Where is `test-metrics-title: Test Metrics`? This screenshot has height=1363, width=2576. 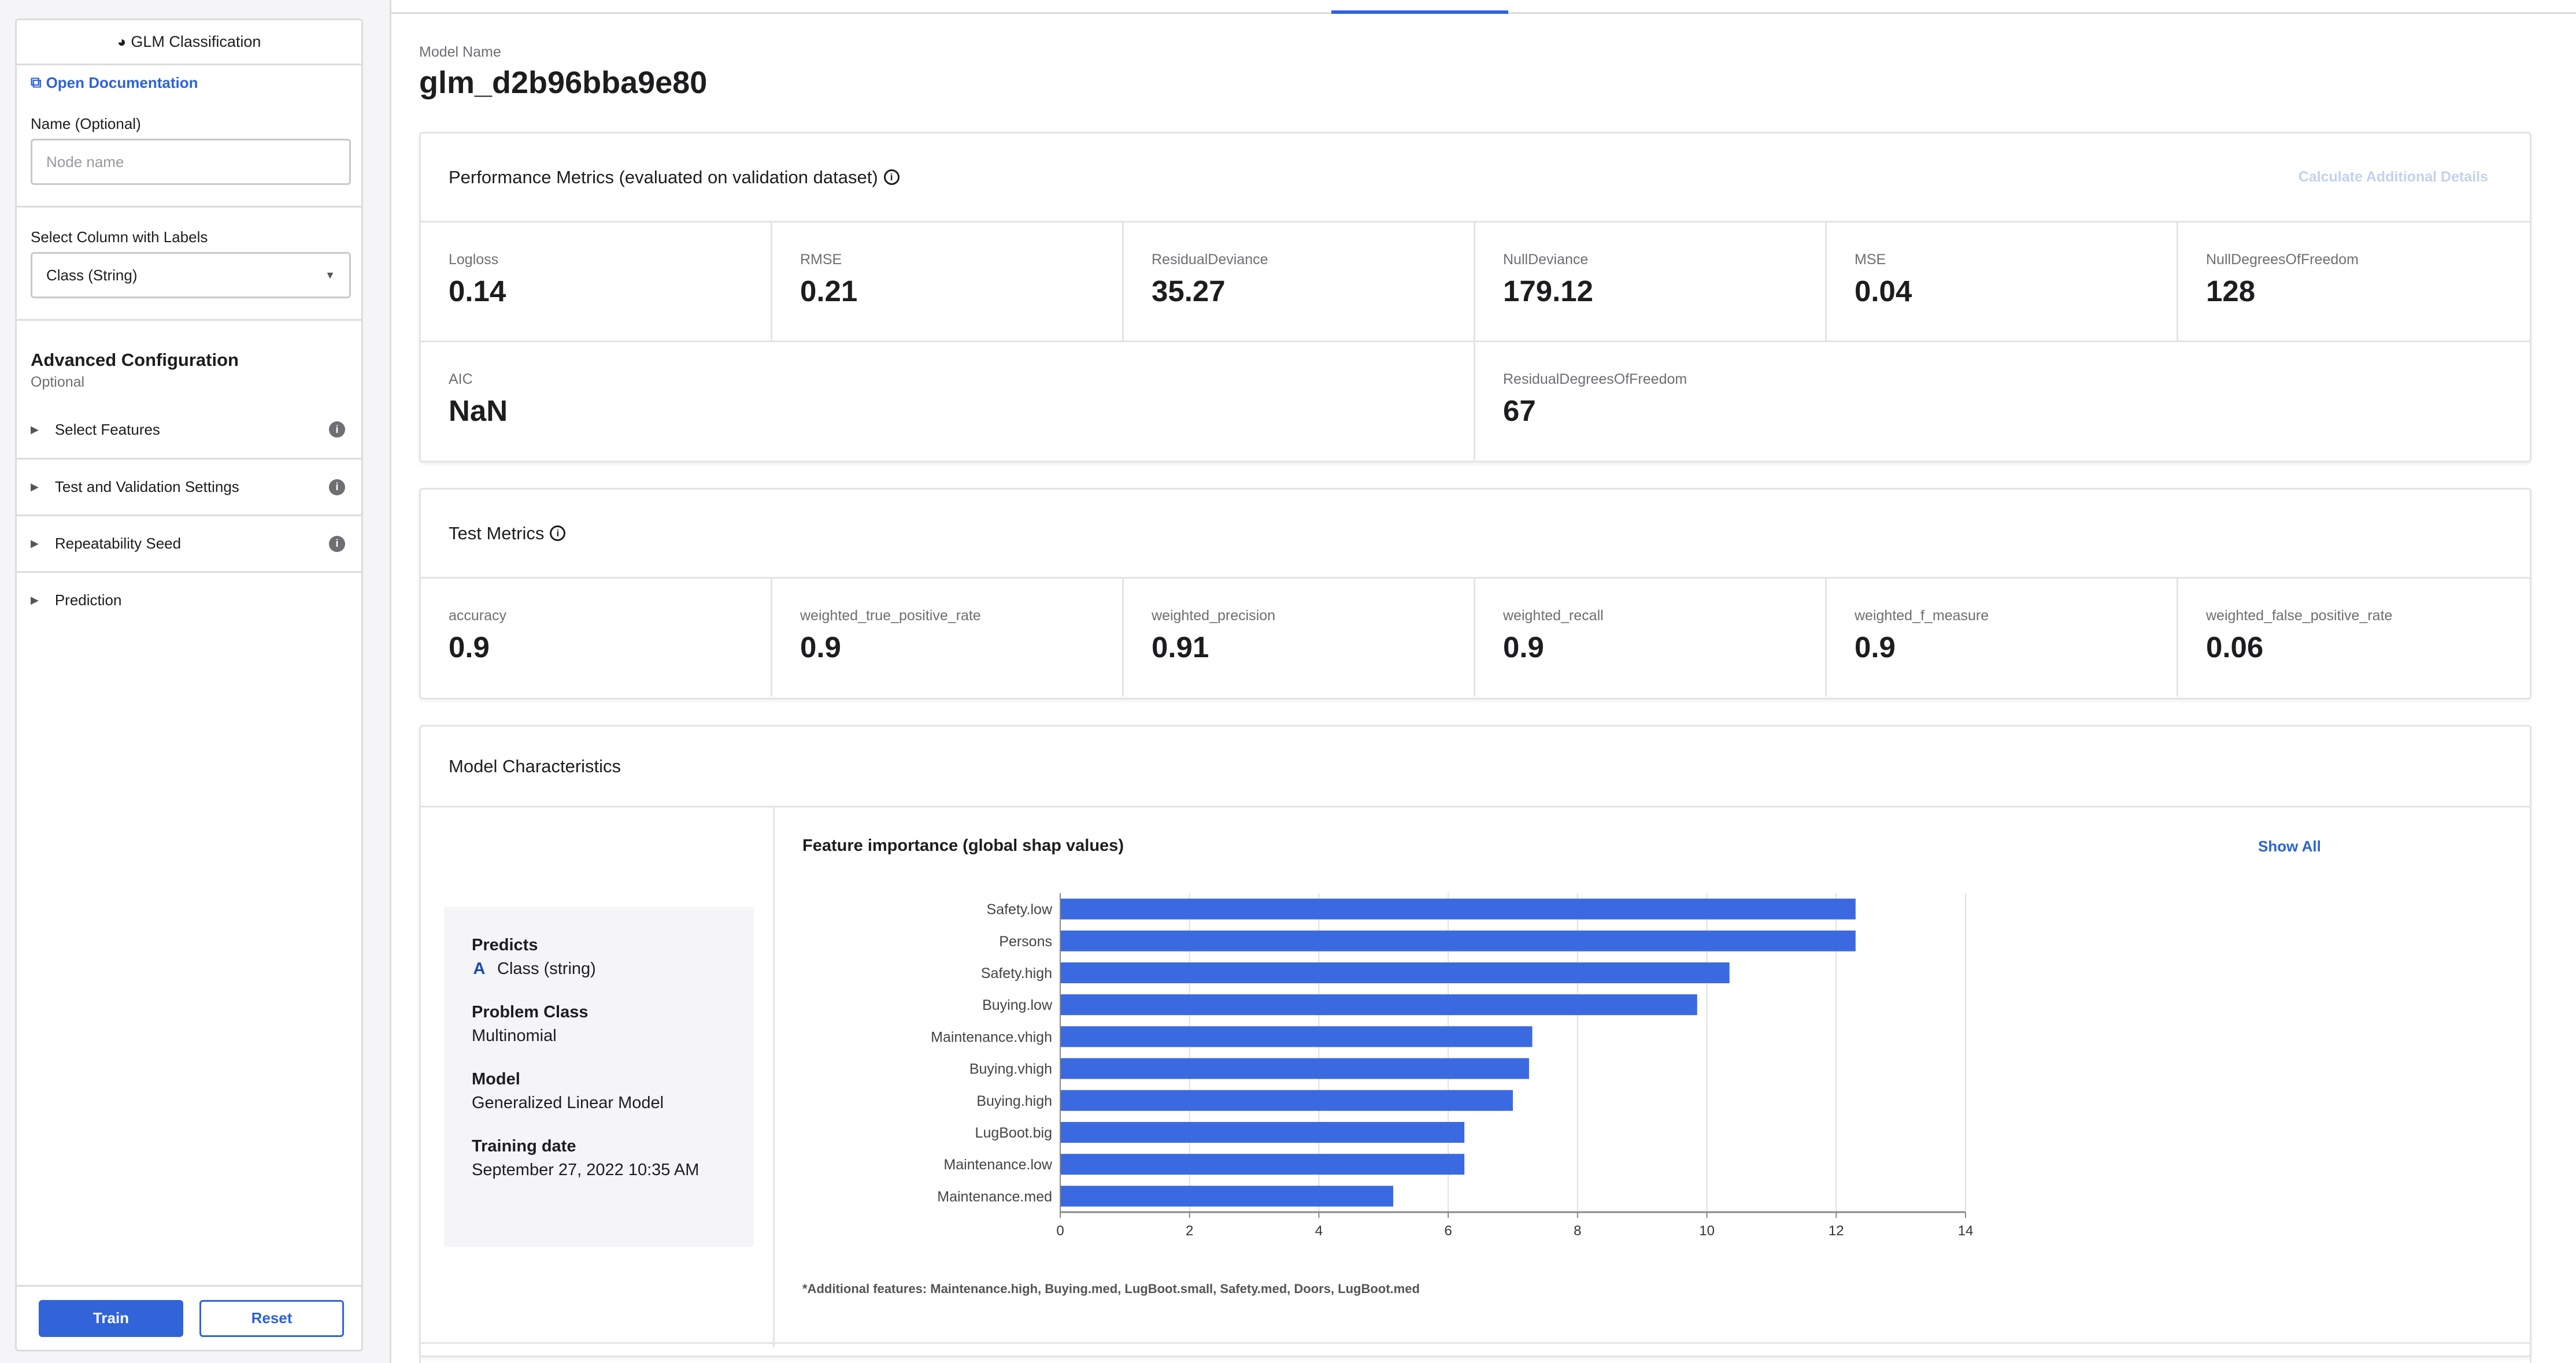 test-metrics-title: Test Metrics is located at coordinates (497, 533).